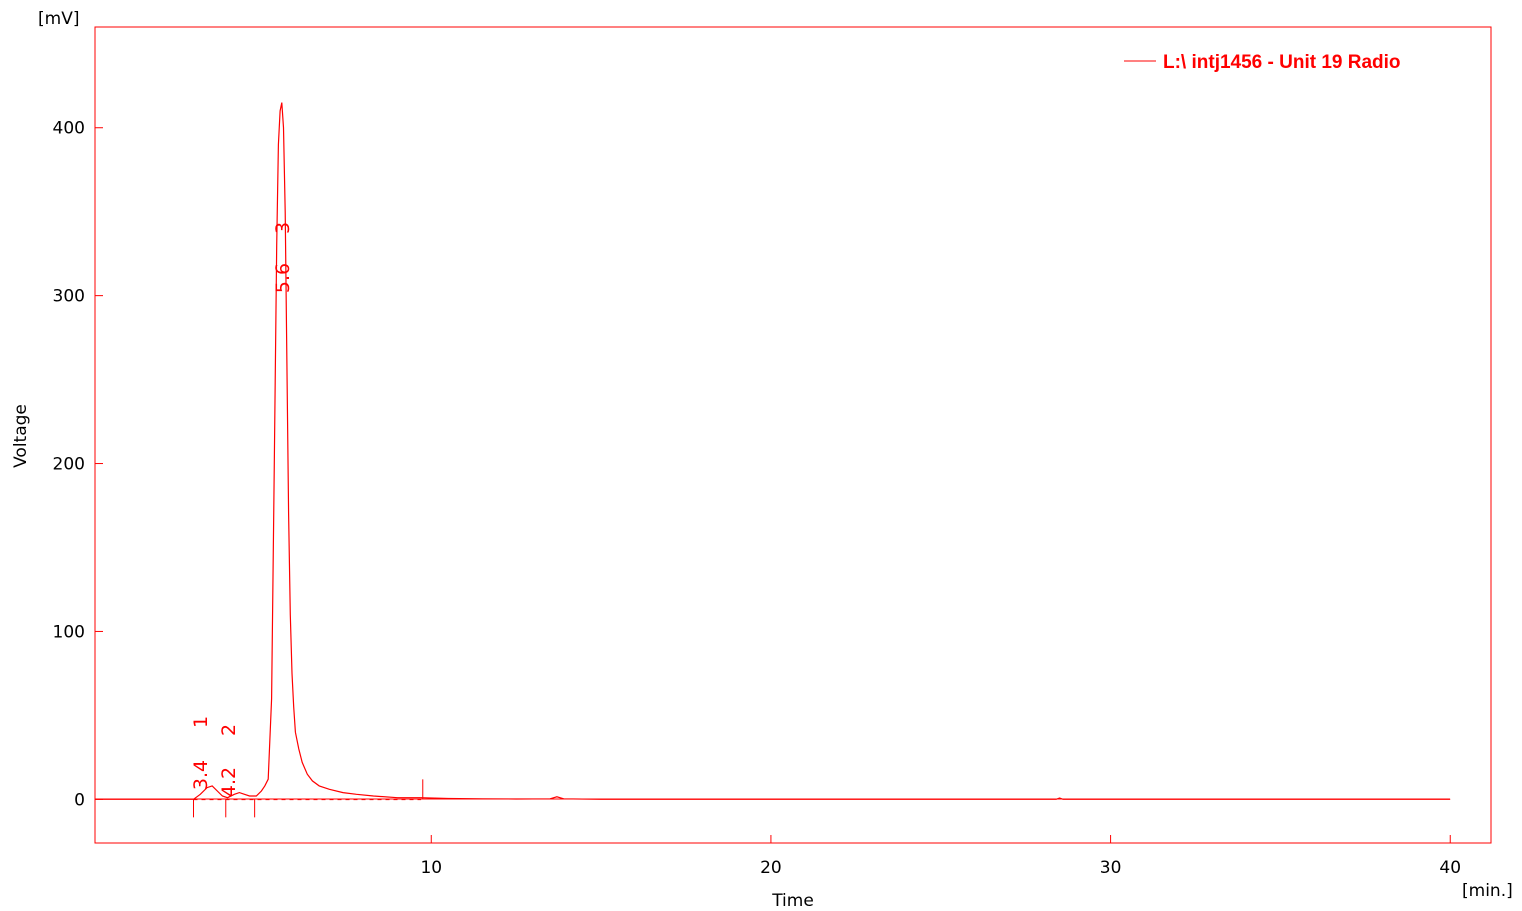 The width and height of the screenshot is (1522, 911). What do you see at coordinates (308, 798) in the screenshot?
I see `baseline-marks` at bounding box center [308, 798].